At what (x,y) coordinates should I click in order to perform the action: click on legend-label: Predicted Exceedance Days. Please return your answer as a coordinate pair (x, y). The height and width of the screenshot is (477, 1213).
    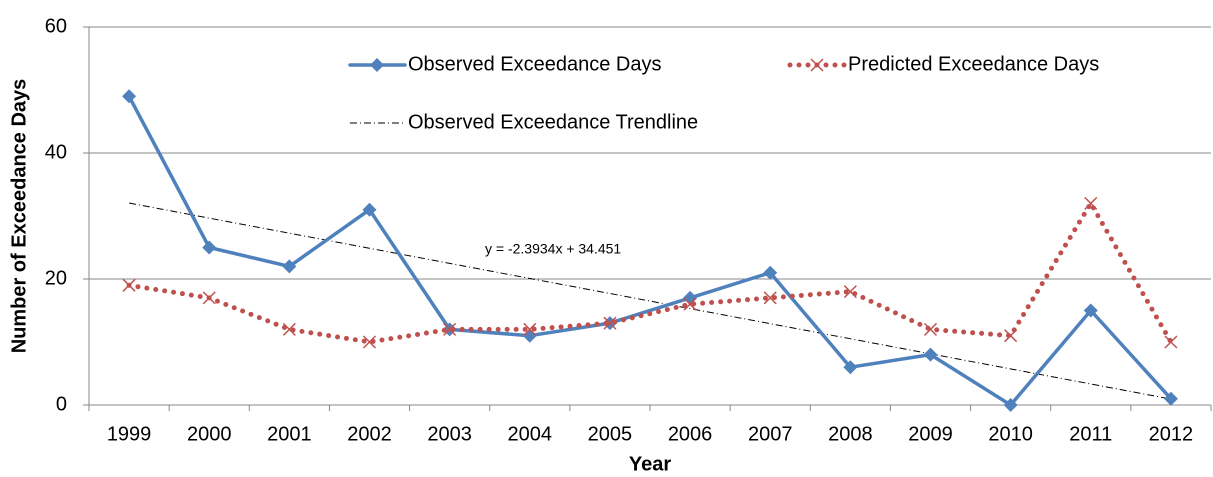
    Looking at the image, I should click on (973, 64).